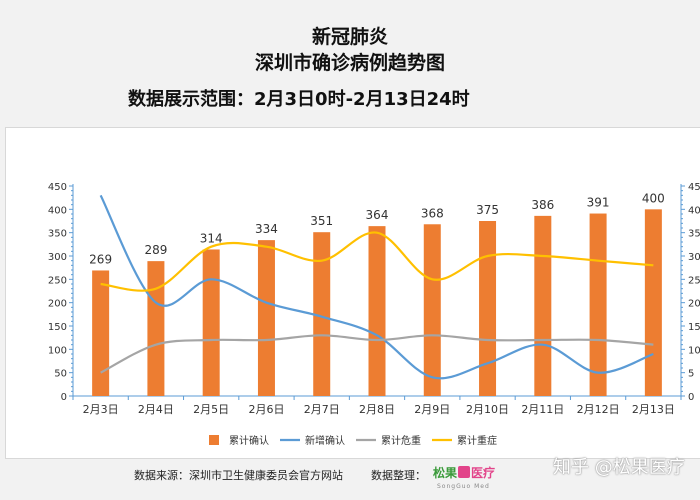  Describe the element at coordinates (299, 99) in the screenshot. I see `data-range-label: 数据展示范围：2月3日0时-2月13日24时` at that location.